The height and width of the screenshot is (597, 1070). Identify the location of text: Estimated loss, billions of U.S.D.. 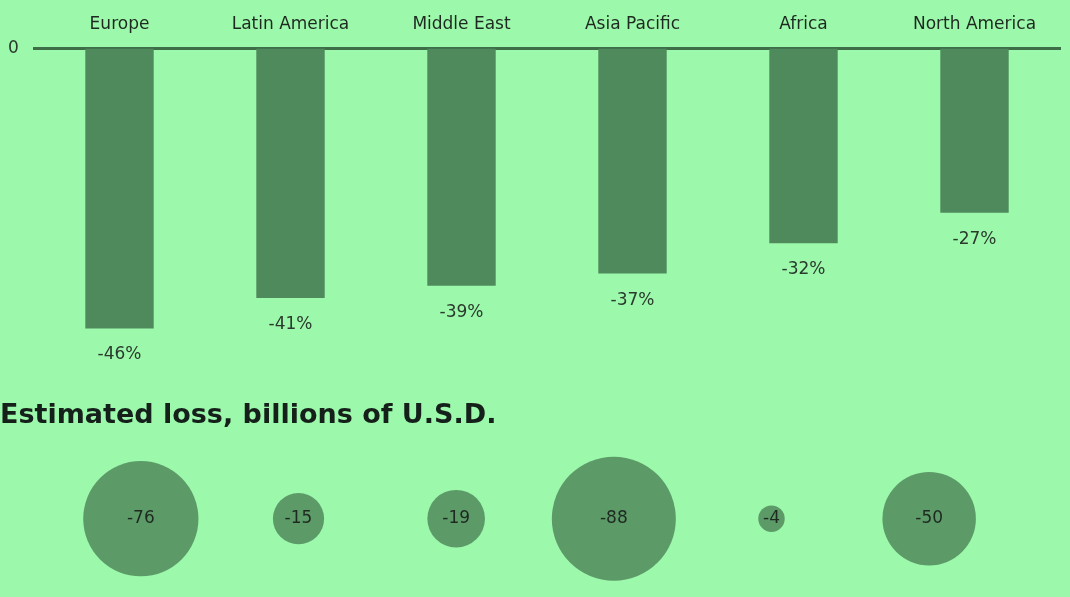
(248, 414).